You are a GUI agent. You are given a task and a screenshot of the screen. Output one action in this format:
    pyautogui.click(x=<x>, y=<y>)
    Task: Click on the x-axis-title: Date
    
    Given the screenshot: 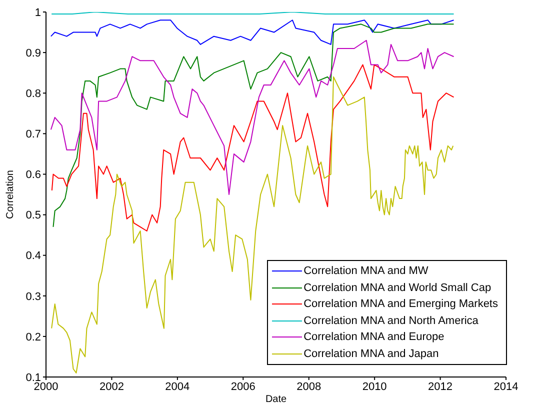 What is the action you would take?
    pyautogui.click(x=276, y=399)
    